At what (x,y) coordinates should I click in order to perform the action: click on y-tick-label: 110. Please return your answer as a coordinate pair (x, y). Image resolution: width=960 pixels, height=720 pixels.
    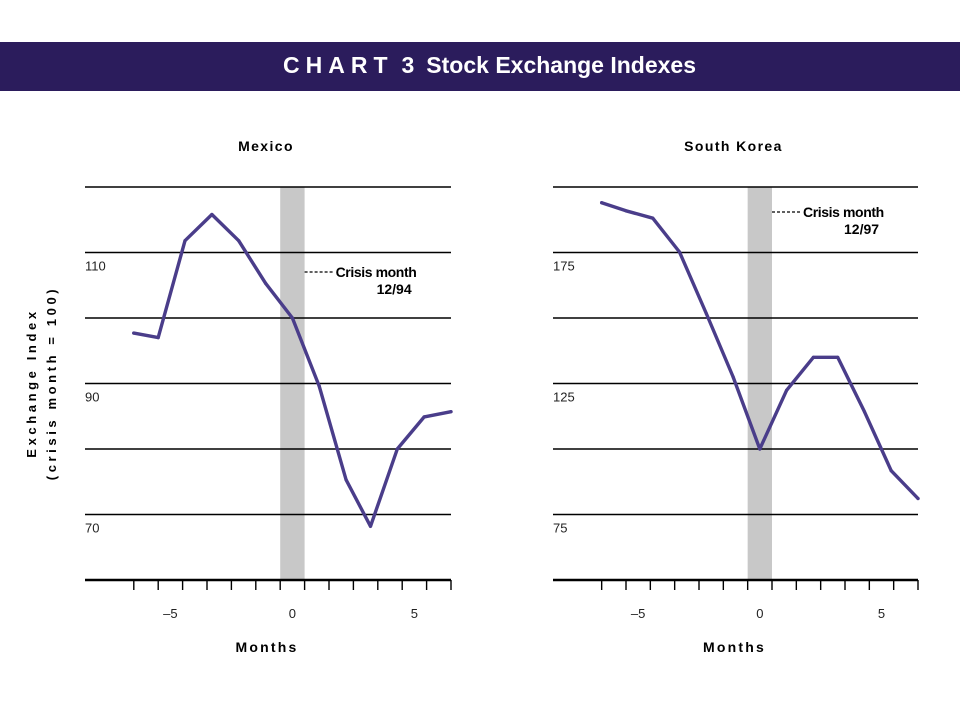
    Looking at the image, I should click on (95, 266).